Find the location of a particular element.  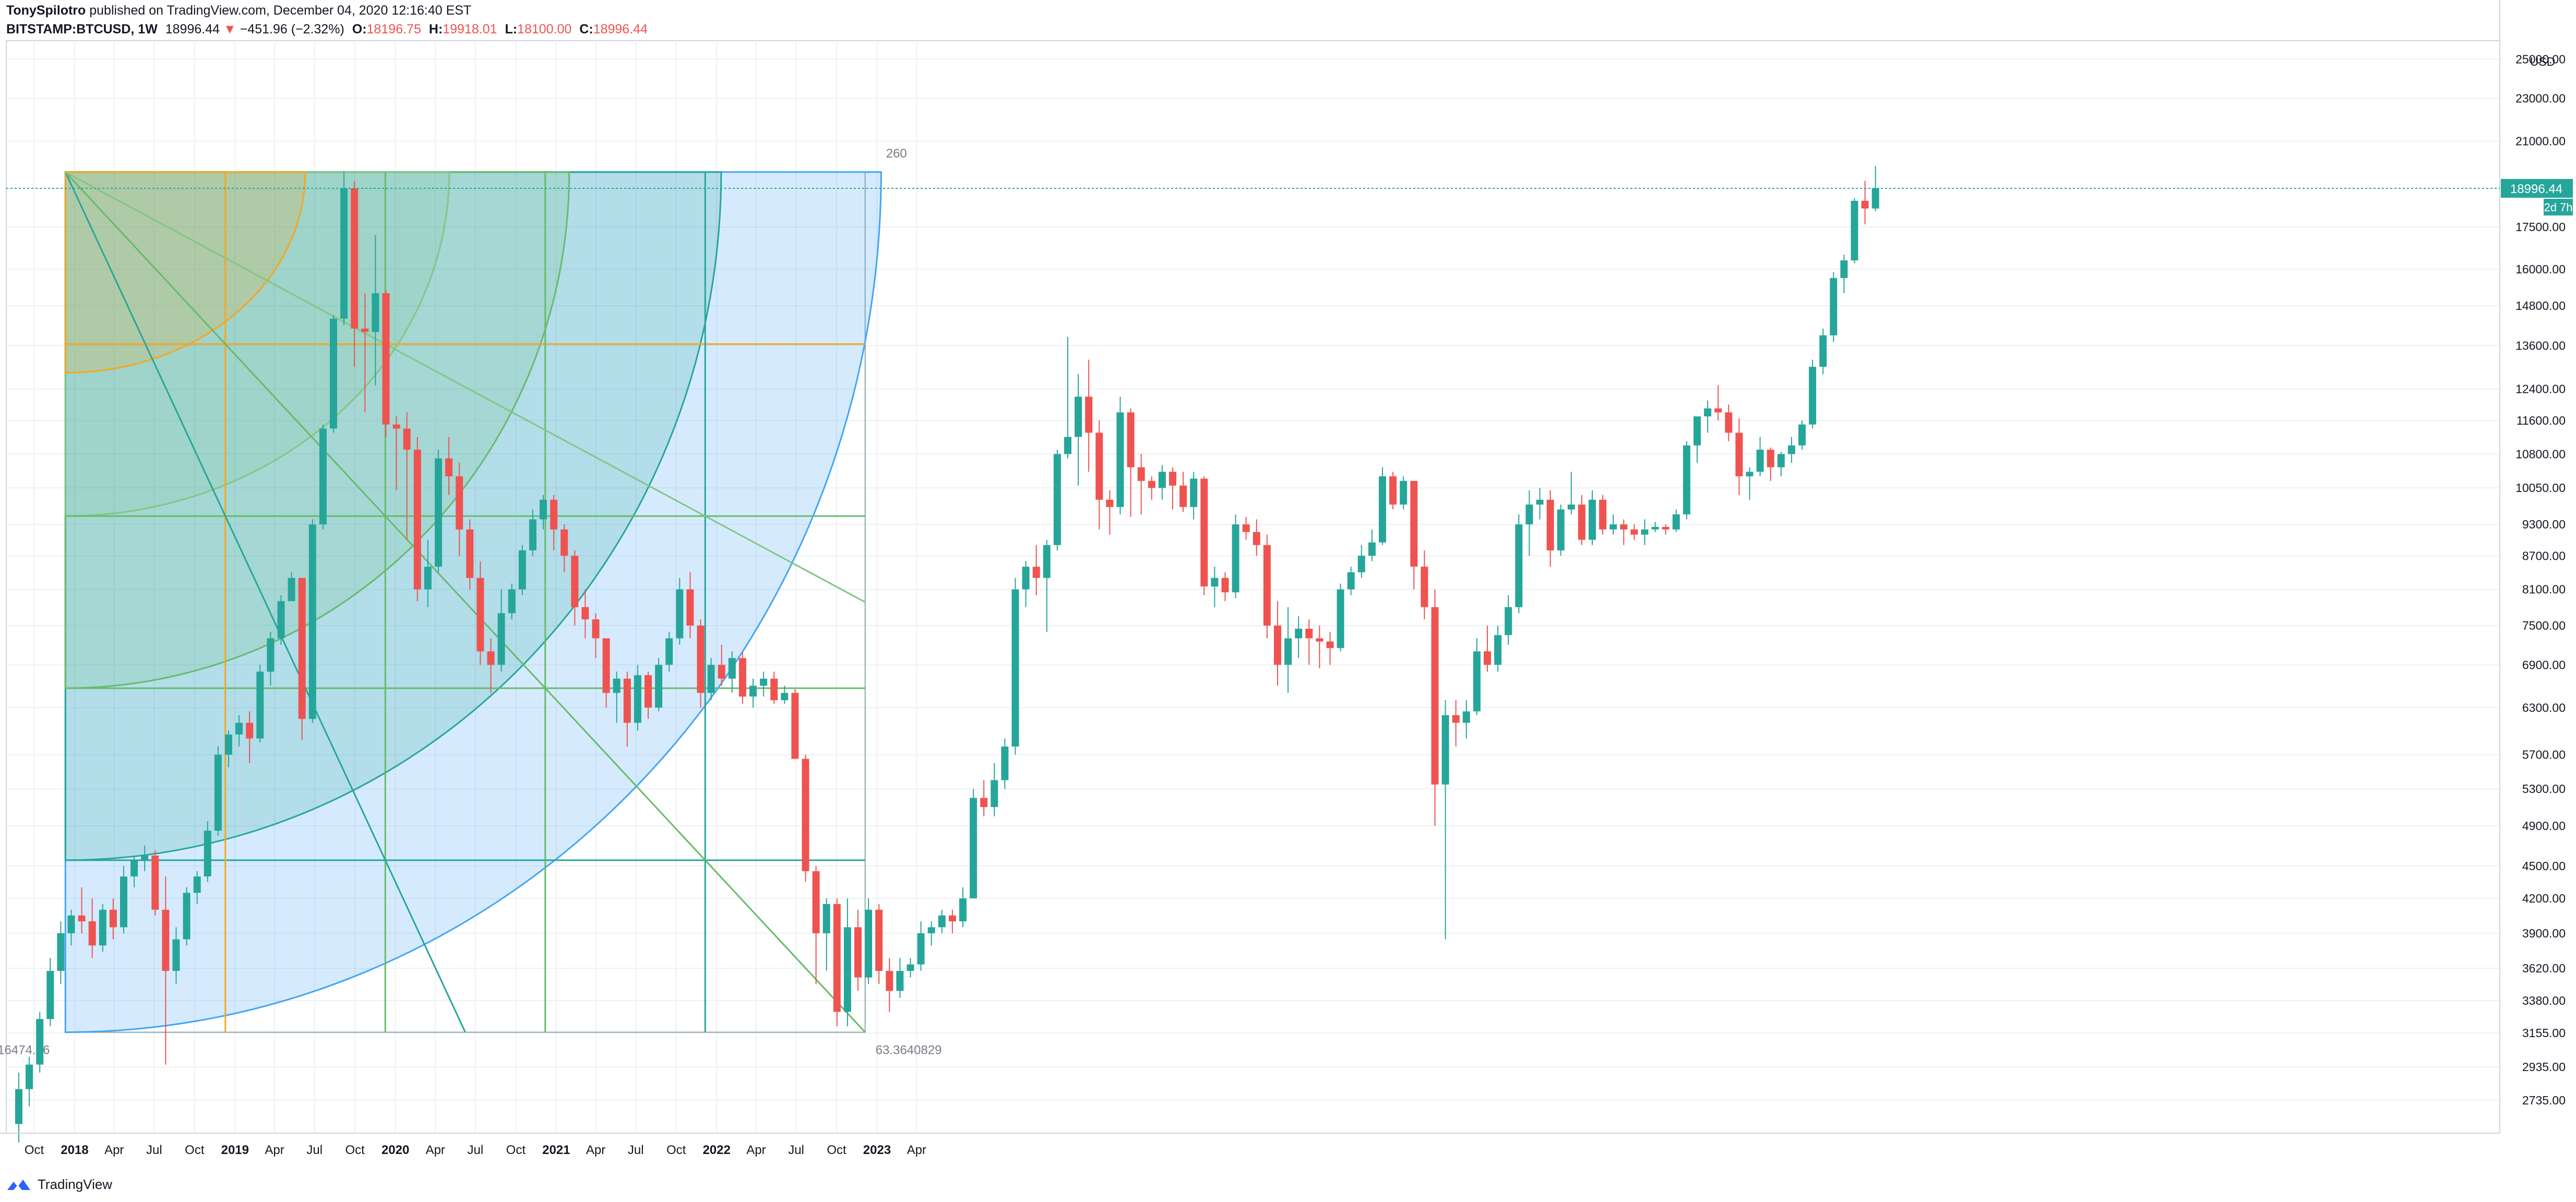

author-name: TonySpilotro is located at coordinates (46, 10).